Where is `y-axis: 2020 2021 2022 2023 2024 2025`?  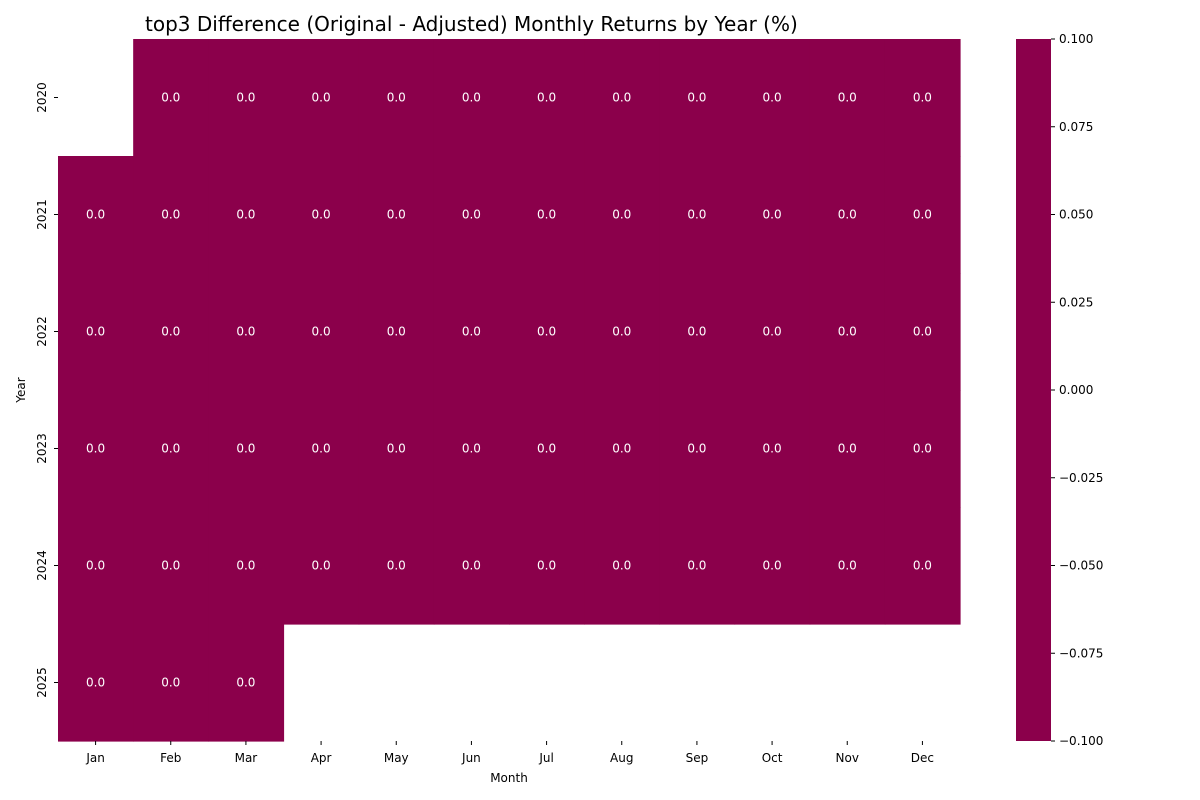 y-axis: 2020 2021 2022 2023 2024 2025 is located at coordinates (46, 390).